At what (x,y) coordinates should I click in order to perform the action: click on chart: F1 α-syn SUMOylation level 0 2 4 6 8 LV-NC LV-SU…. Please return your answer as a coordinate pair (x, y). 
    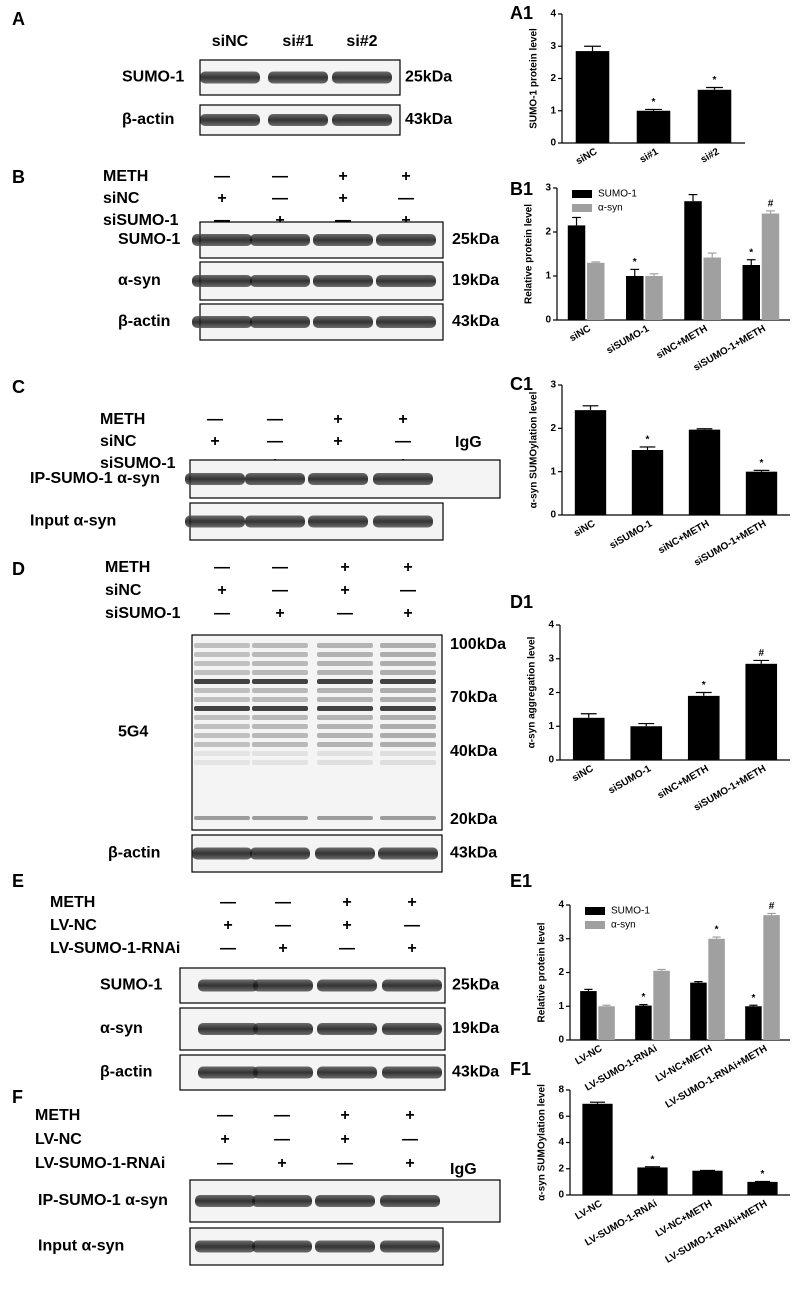
    Looking at the image, I should click on (650, 1162).